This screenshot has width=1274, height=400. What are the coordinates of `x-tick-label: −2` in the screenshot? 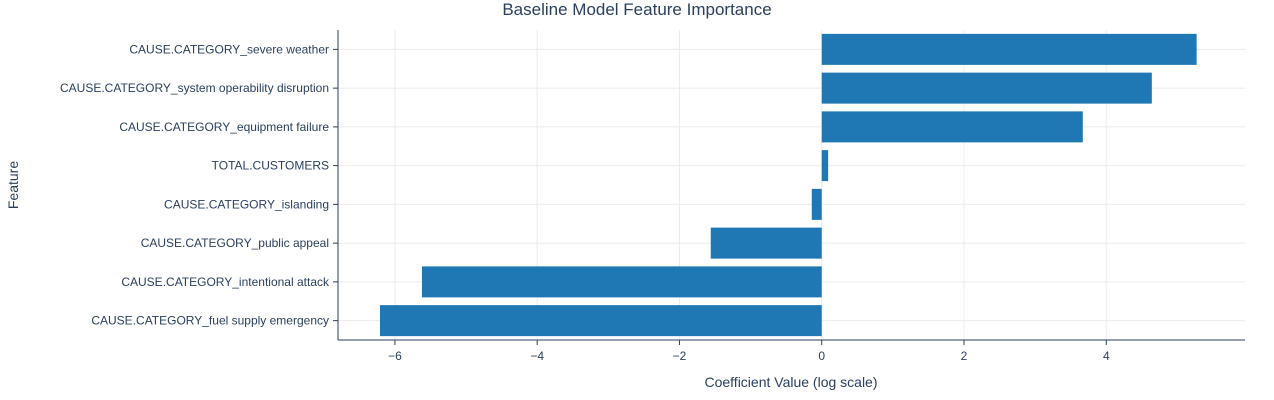 It's located at (680, 356).